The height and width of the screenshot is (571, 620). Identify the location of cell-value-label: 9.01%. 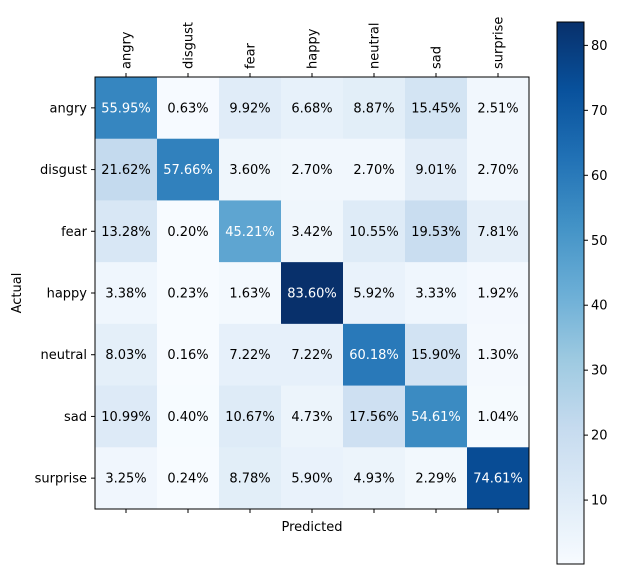
(435, 170).